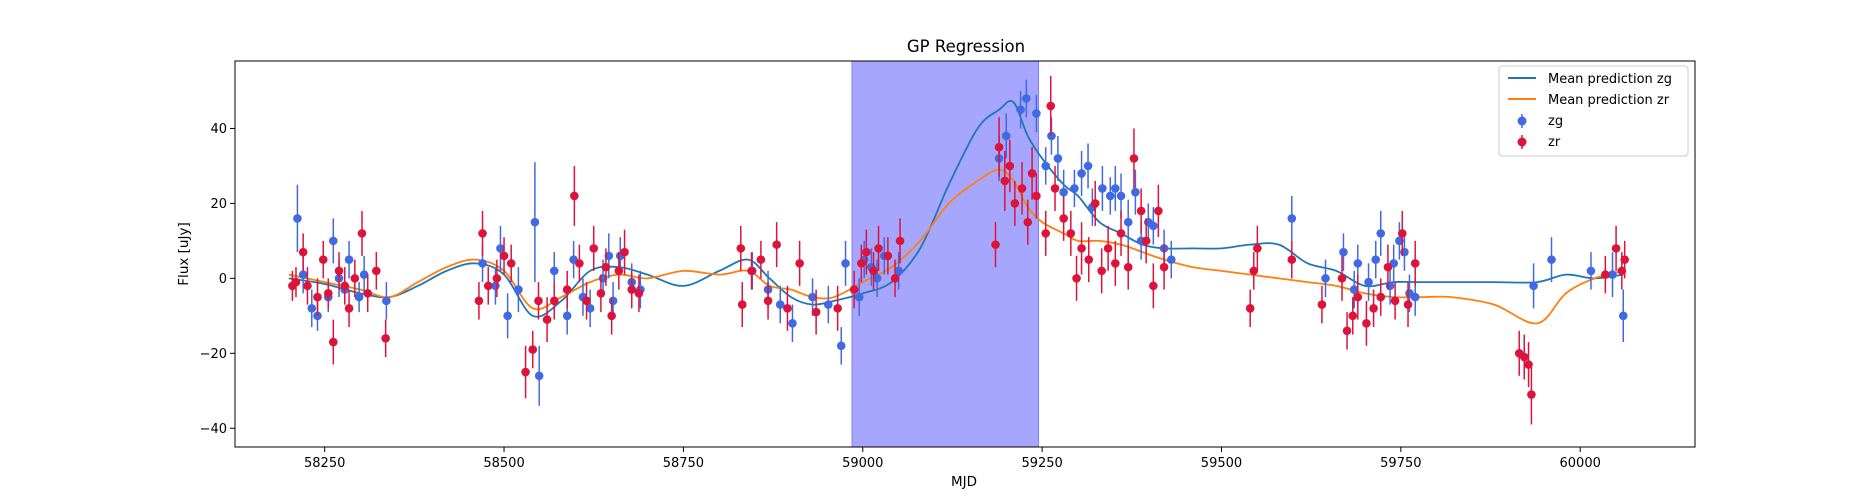 The image size is (1875, 500). Describe the element at coordinates (683, 463) in the screenshot. I see `x-tick-label: 58750` at that location.